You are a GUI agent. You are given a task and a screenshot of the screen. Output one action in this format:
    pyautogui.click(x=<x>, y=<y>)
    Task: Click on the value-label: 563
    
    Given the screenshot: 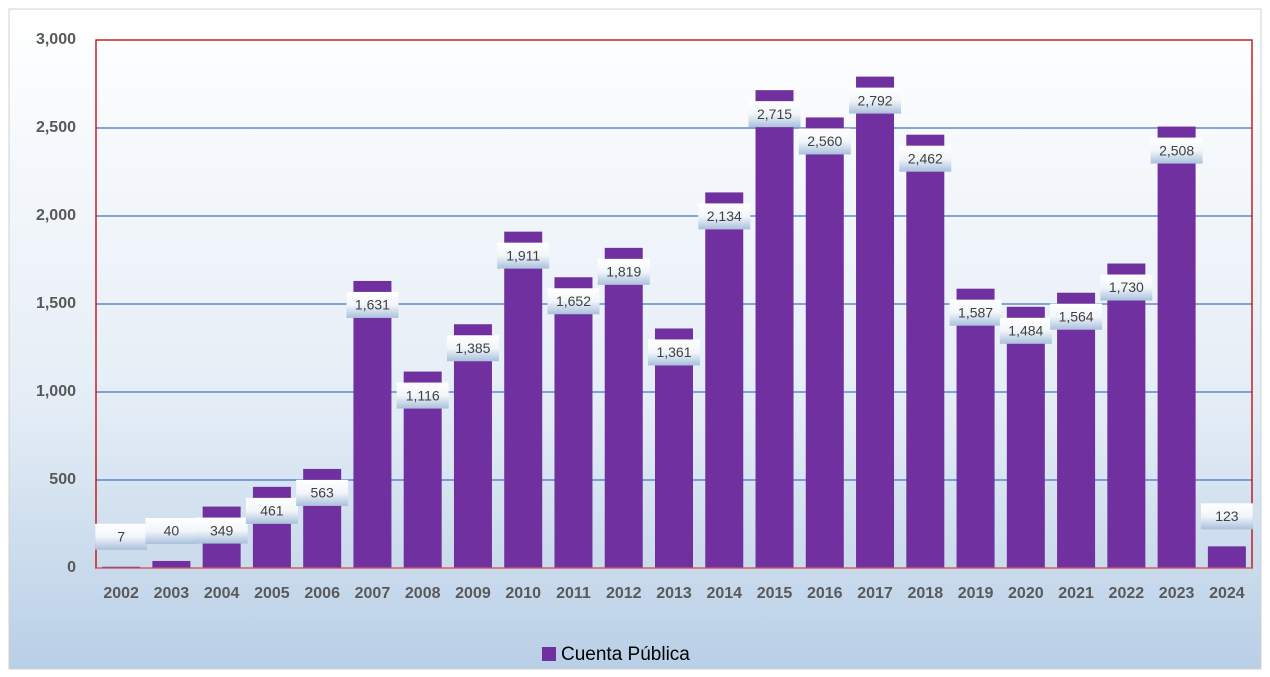 What is the action you would take?
    pyautogui.click(x=322, y=493)
    